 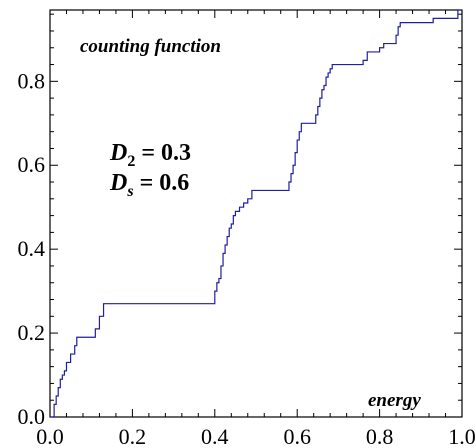 What do you see at coordinates (32, 164) in the screenshot?
I see `y-tick-label: 0.6` at bounding box center [32, 164].